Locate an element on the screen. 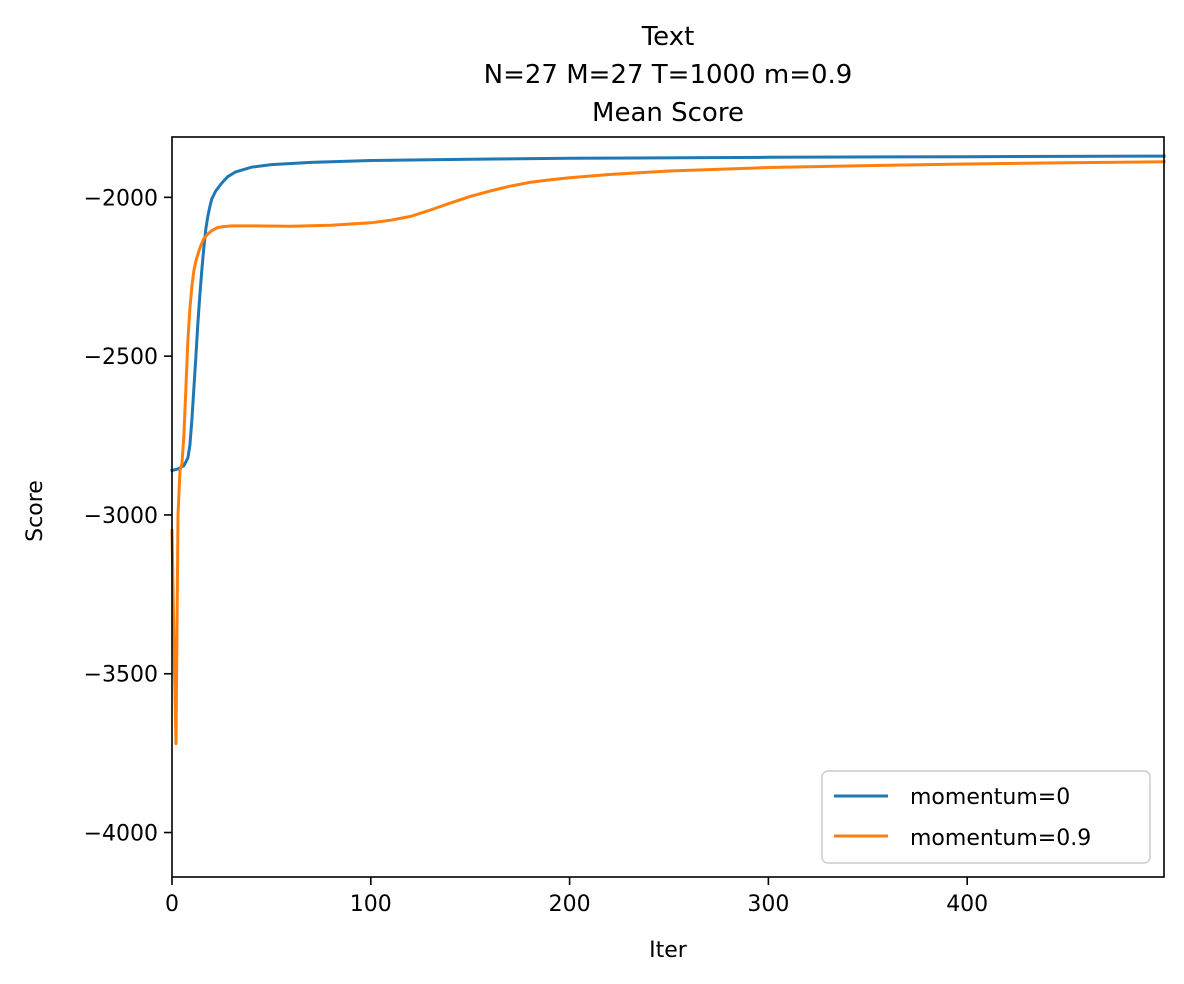 Image resolution: width=1184 pixels, height=984 pixels. y-tick-label: −3000 is located at coordinates (121, 516).